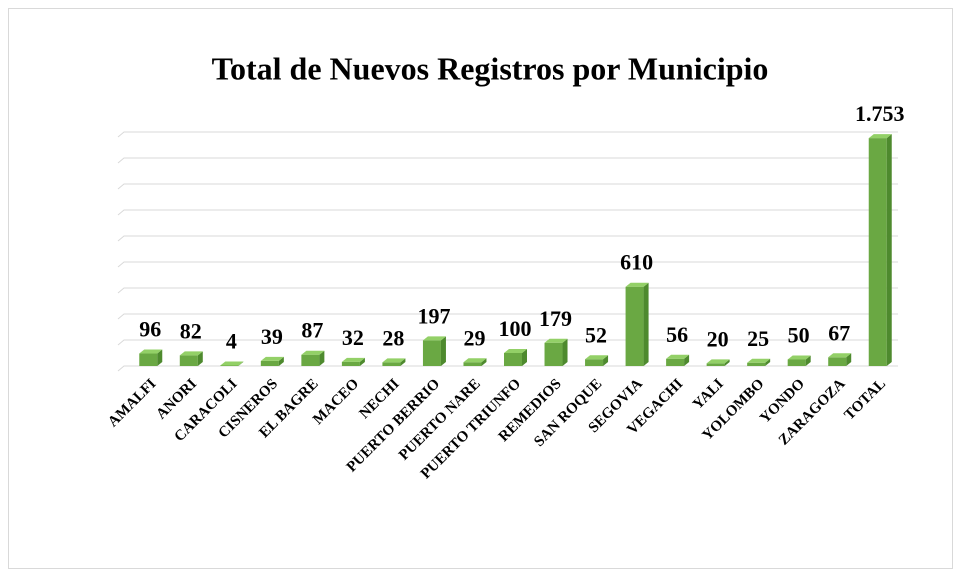 The width and height of the screenshot is (961, 577). What do you see at coordinates (393, 337) in the screenshot?
I see `data-label: 28` at bounding box center [393, 337].